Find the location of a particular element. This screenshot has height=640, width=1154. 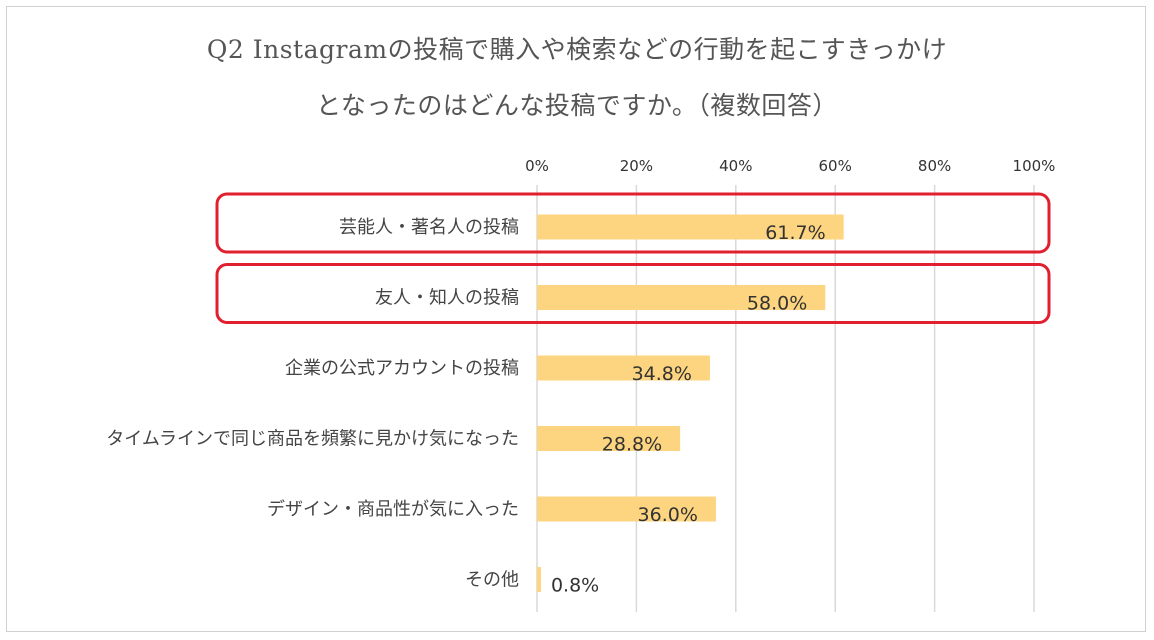

category-label: 企業の公式アカウントの投稿 is located at coordinates (402, 368).